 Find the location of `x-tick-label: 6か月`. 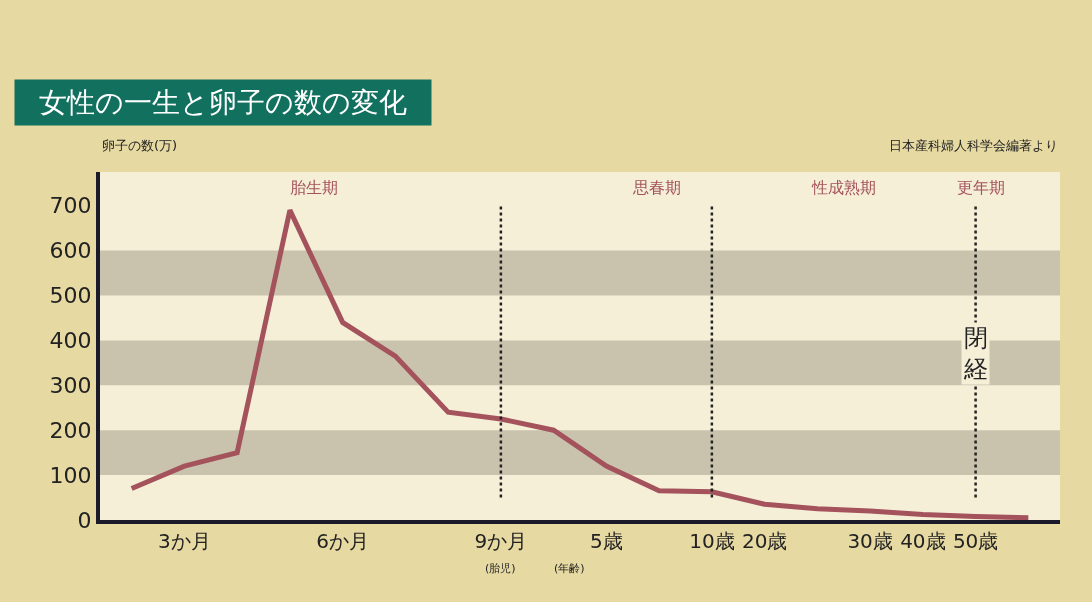

x-tick-label: 6か月 is located at coordinates (343, 541).